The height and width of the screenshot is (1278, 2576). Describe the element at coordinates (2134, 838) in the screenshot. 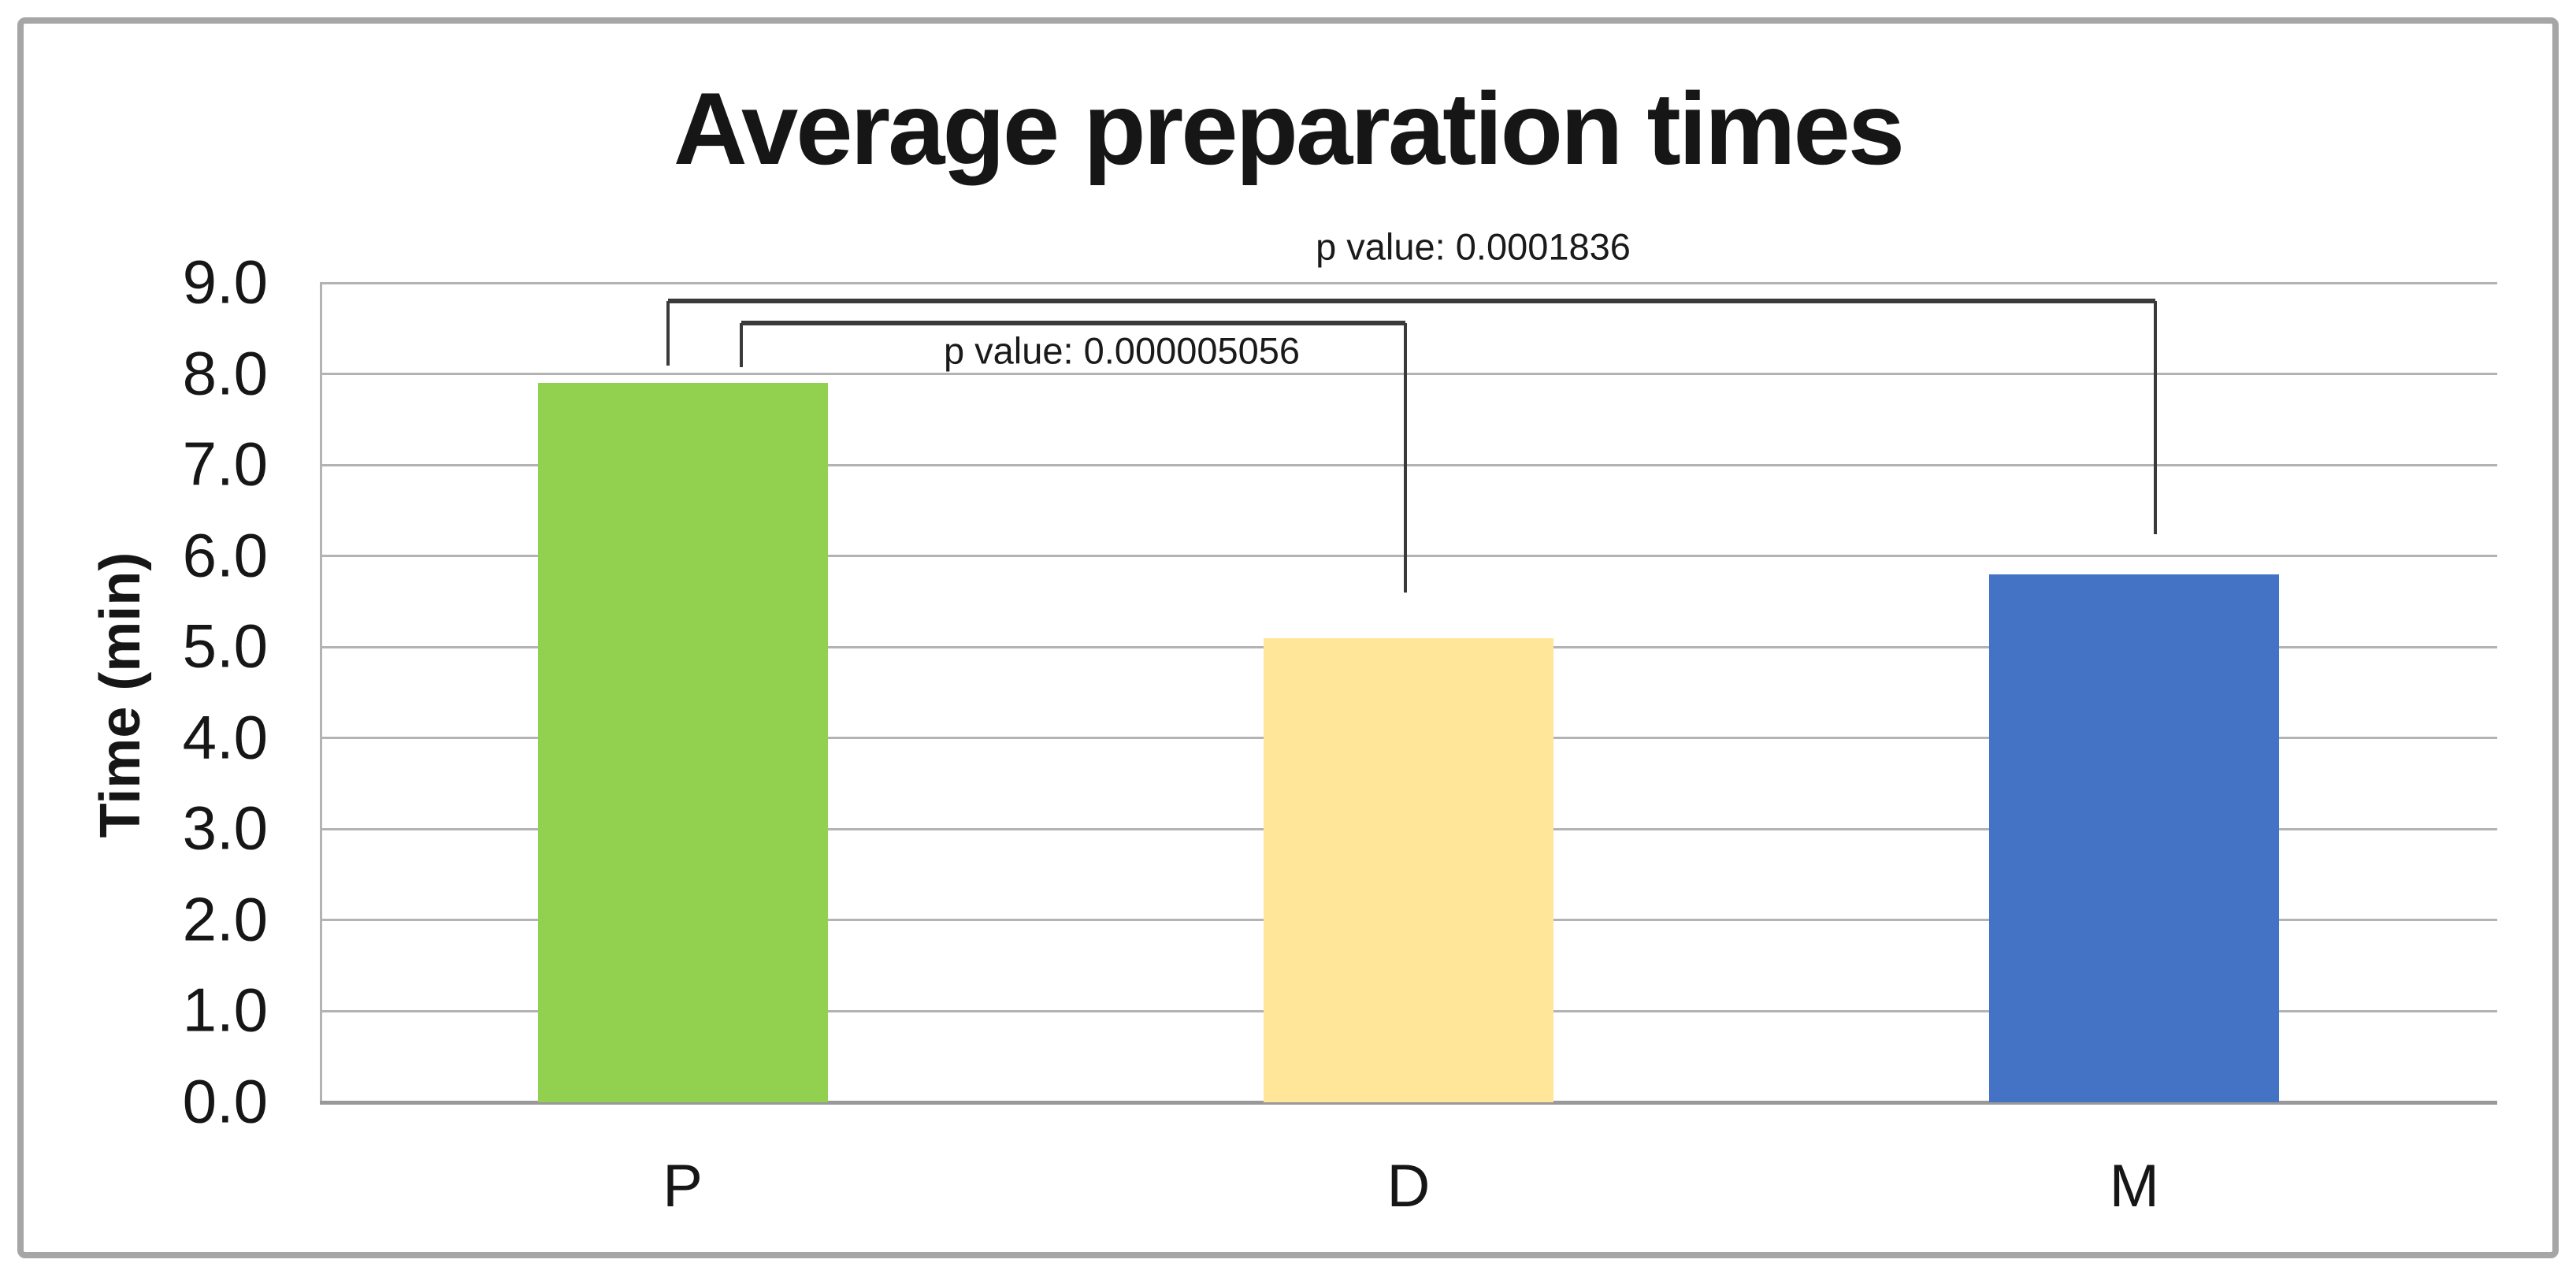

I see `bar-M` at that location.